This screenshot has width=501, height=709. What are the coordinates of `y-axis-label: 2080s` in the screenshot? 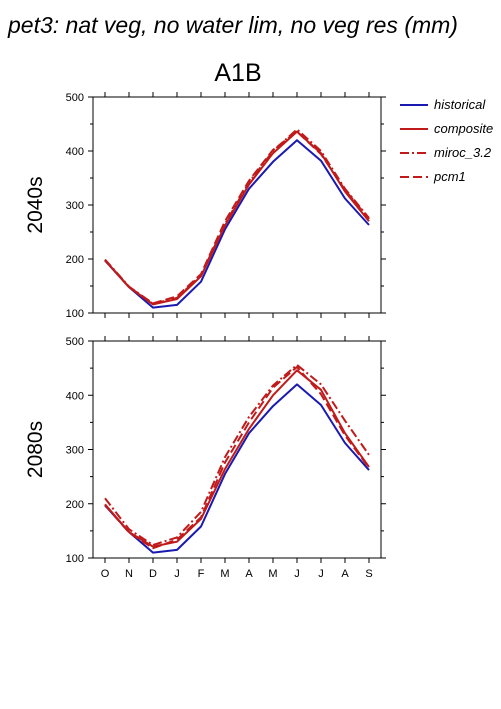 It's located at (35, 449).